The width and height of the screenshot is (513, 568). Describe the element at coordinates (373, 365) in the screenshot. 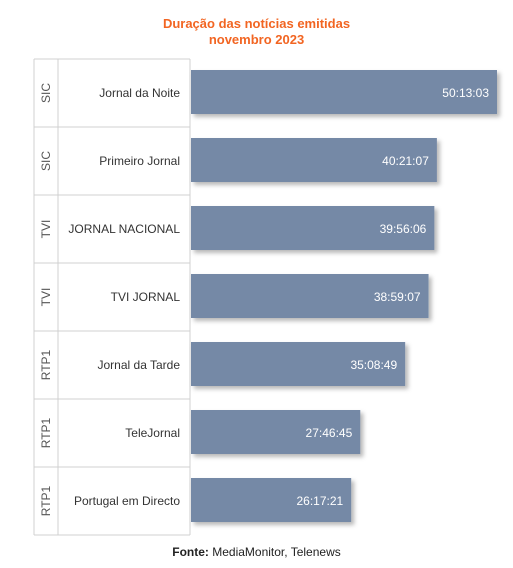

I see `bar-value-label: 35:08:49` at that location.